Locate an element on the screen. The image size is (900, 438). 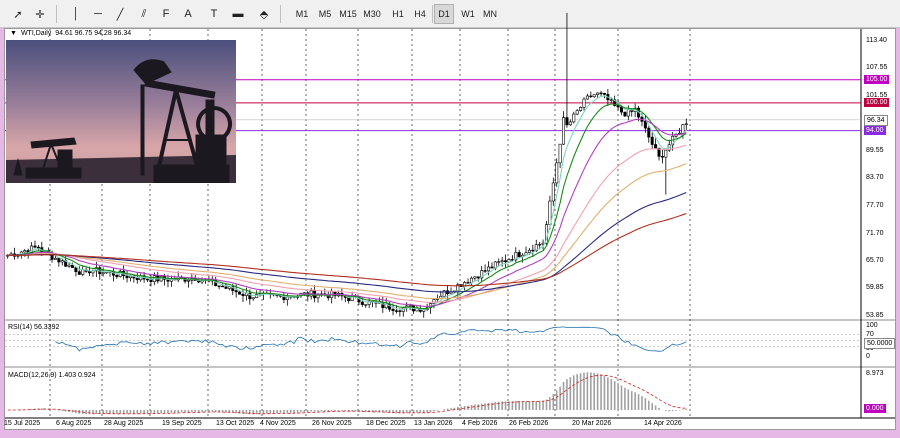
toolbar: ➚ ✛ │ ─ ╱ ⫽ F A T ▬ ⬘ M1 M5 M15 M30 H1 H4 D1 W1 MN is located at coordinates (450, 14).